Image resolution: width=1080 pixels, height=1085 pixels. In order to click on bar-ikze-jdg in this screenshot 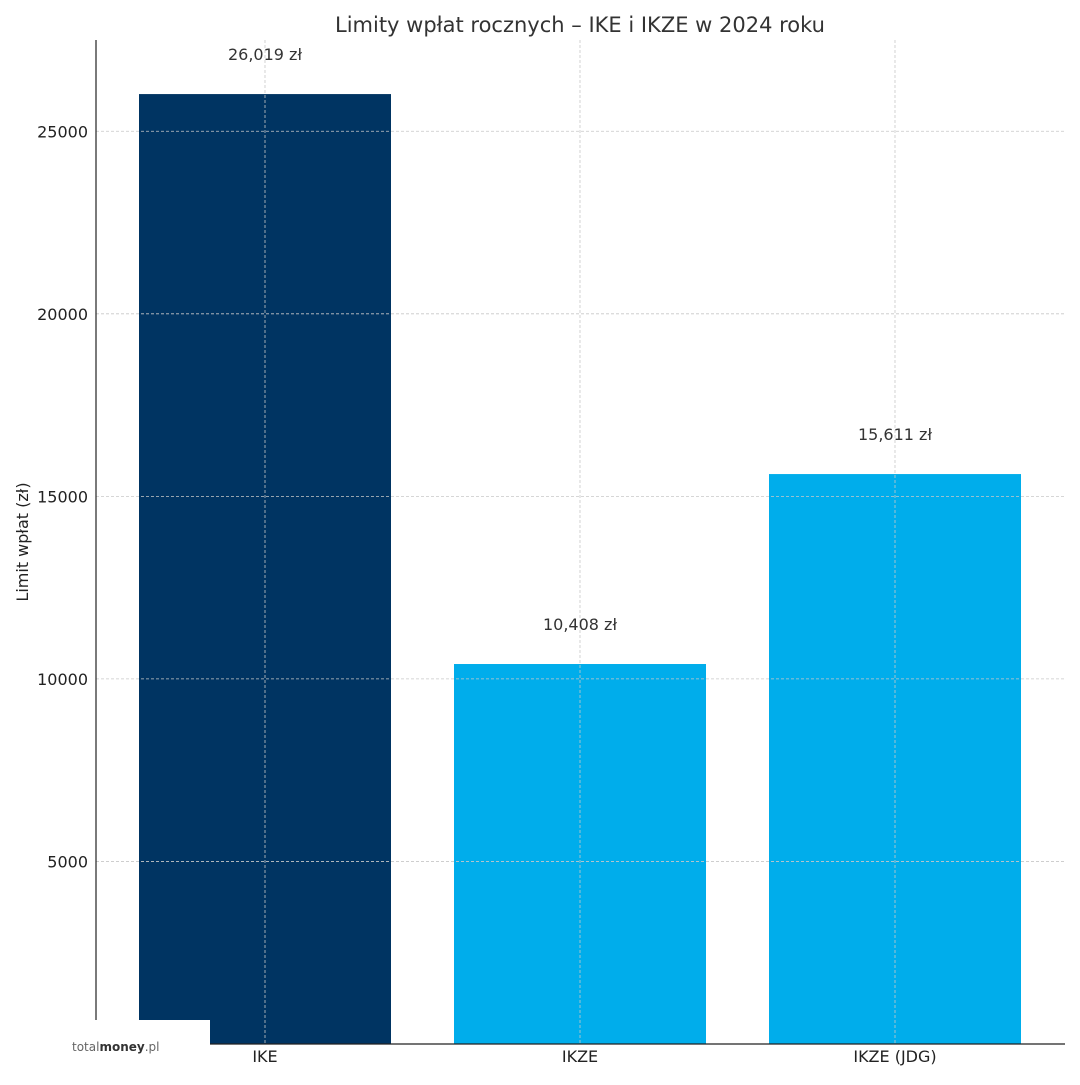, I will do `click(895, 759)`.